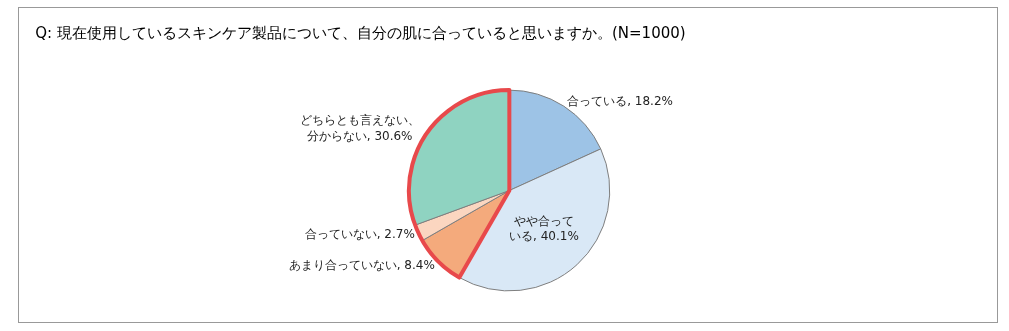 Image resolution: width=1009 pixels, height=331 pixels. Describe the element at coordinates (544, 228) in the screenshot. I see `slice-label: やや合っている, 40.1%` at that location.